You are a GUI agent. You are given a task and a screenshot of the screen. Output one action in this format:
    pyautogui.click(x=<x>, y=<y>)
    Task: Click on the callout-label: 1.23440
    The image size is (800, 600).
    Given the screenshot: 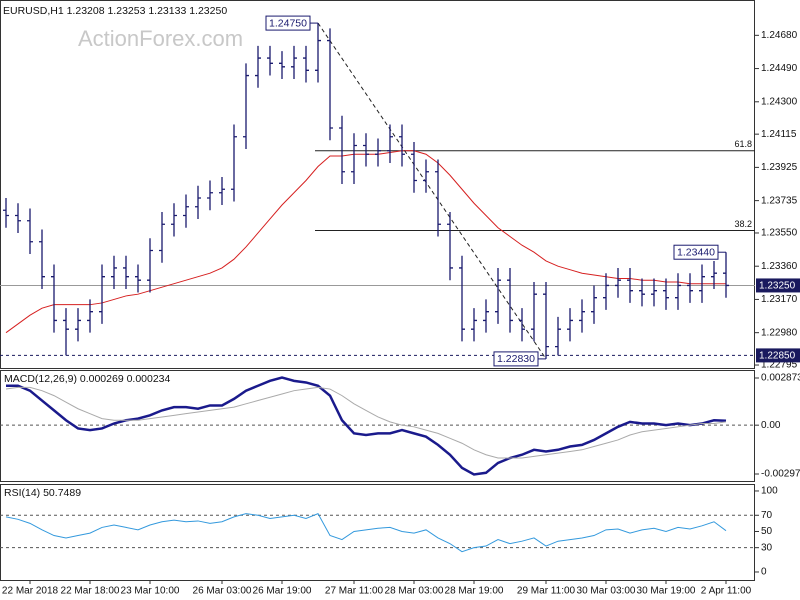 What is the action you would take?
    pyautogui.click(x=696, y=252)
    